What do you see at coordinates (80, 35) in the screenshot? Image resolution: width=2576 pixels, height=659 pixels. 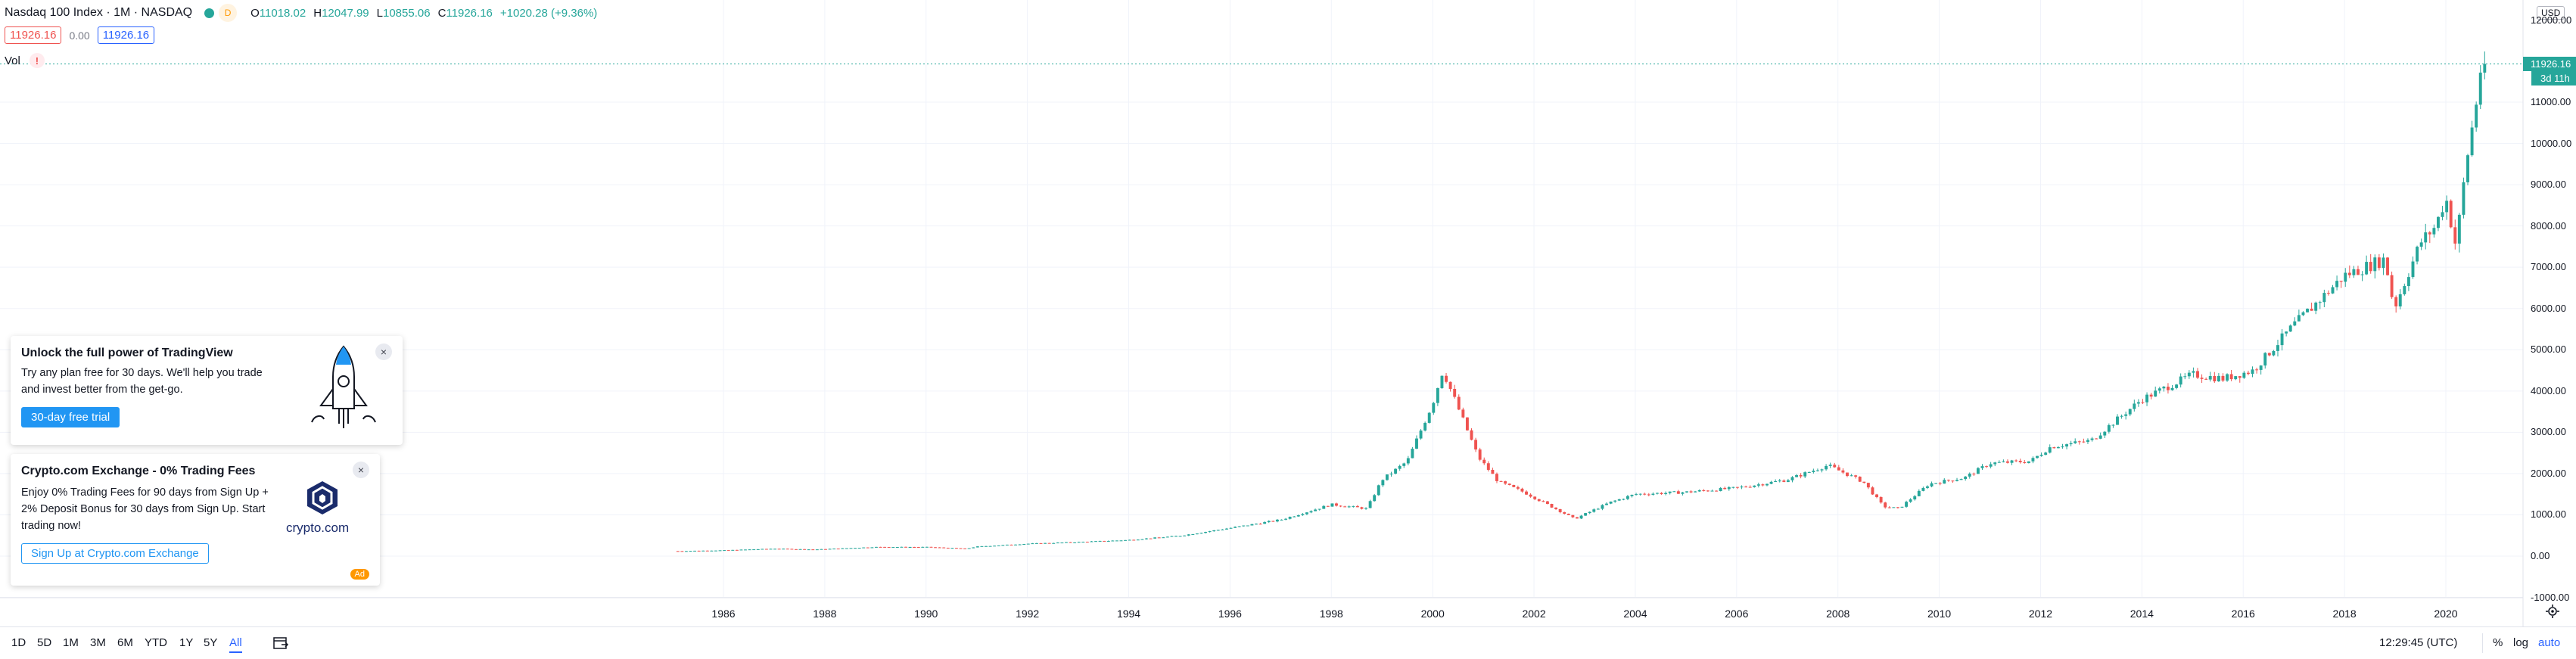 I see `bid-ask-row: 11926.16 0.00 11926.16` at bounding box center [80, 35].